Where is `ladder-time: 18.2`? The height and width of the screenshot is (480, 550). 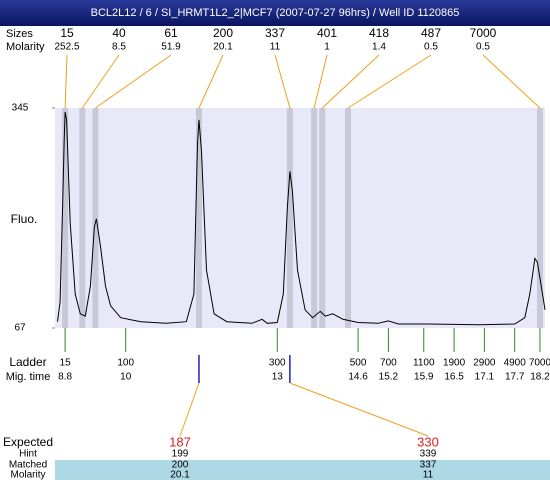
ladder-time: 18.2 is located at coordinates (540, 377).